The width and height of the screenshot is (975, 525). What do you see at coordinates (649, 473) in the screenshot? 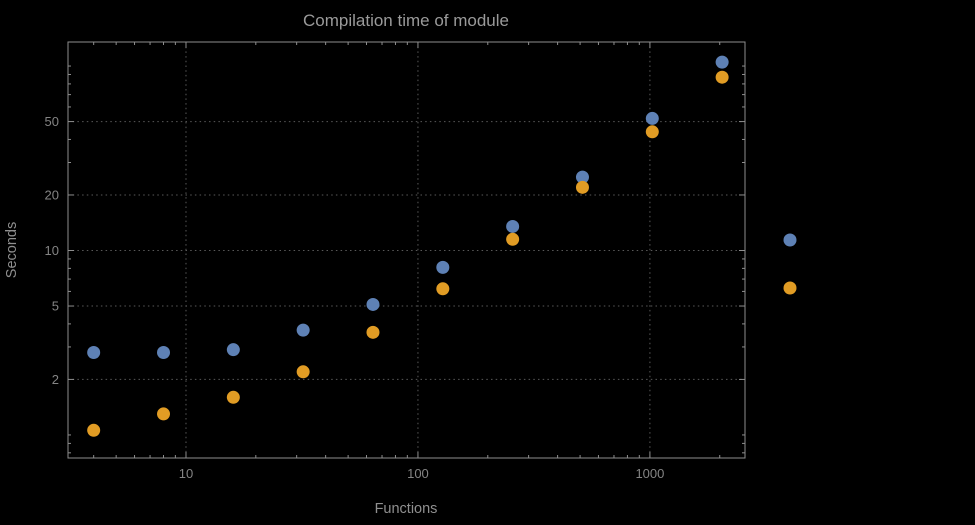
I see `x-tick-label: 1000` at bounding box center [649, 473].